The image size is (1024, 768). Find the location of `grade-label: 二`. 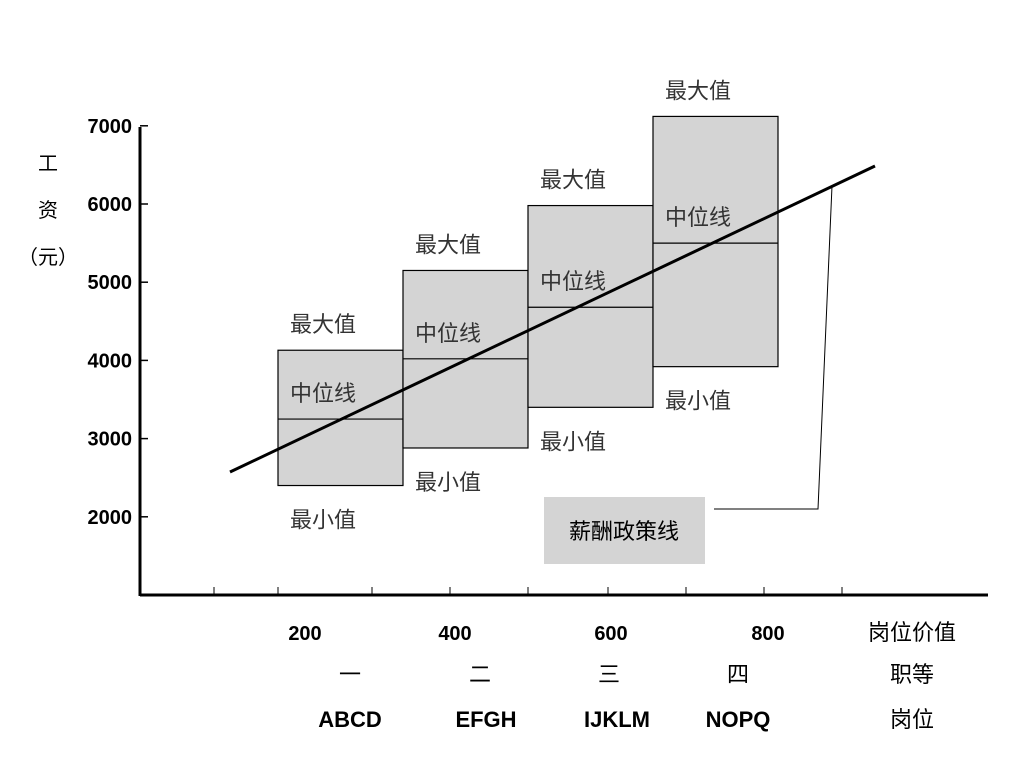

grade-label: 二 is located at coordinates (480, 675).